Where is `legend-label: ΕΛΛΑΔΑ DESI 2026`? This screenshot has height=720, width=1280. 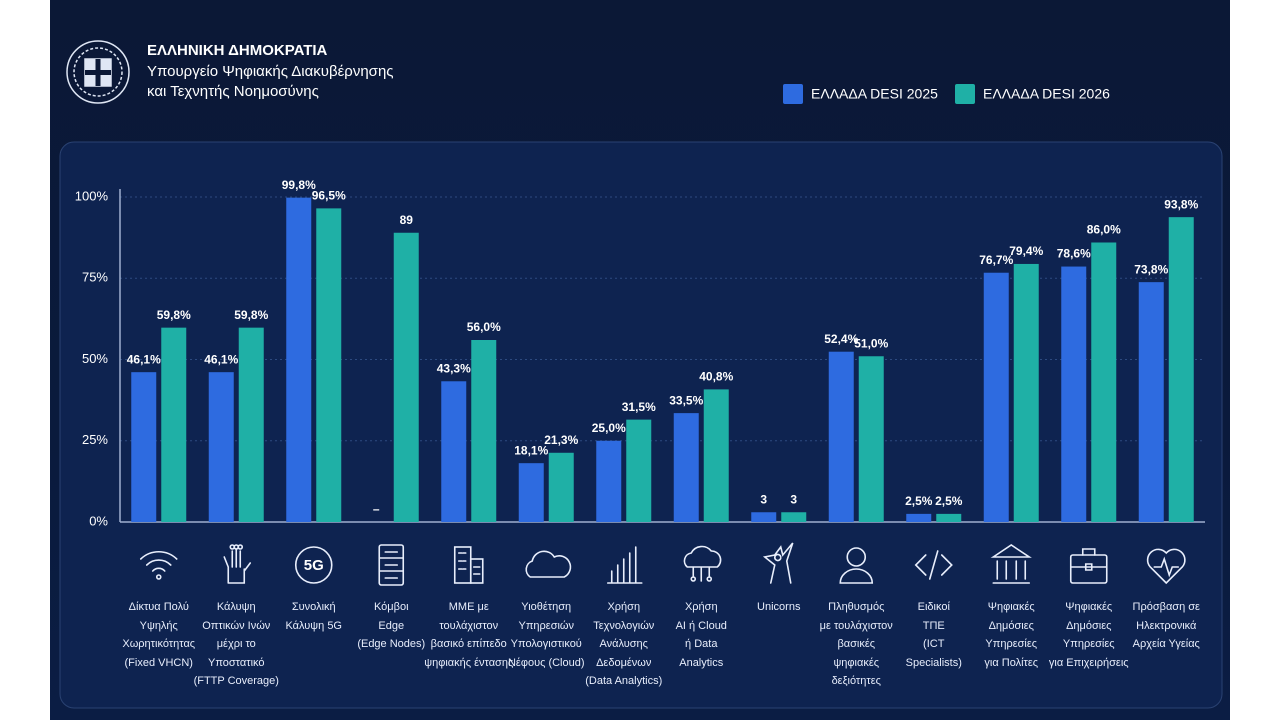 legend-label: ΕΛΛΑΔΑ DESI 2026 is located at coordinates (1046, 94).